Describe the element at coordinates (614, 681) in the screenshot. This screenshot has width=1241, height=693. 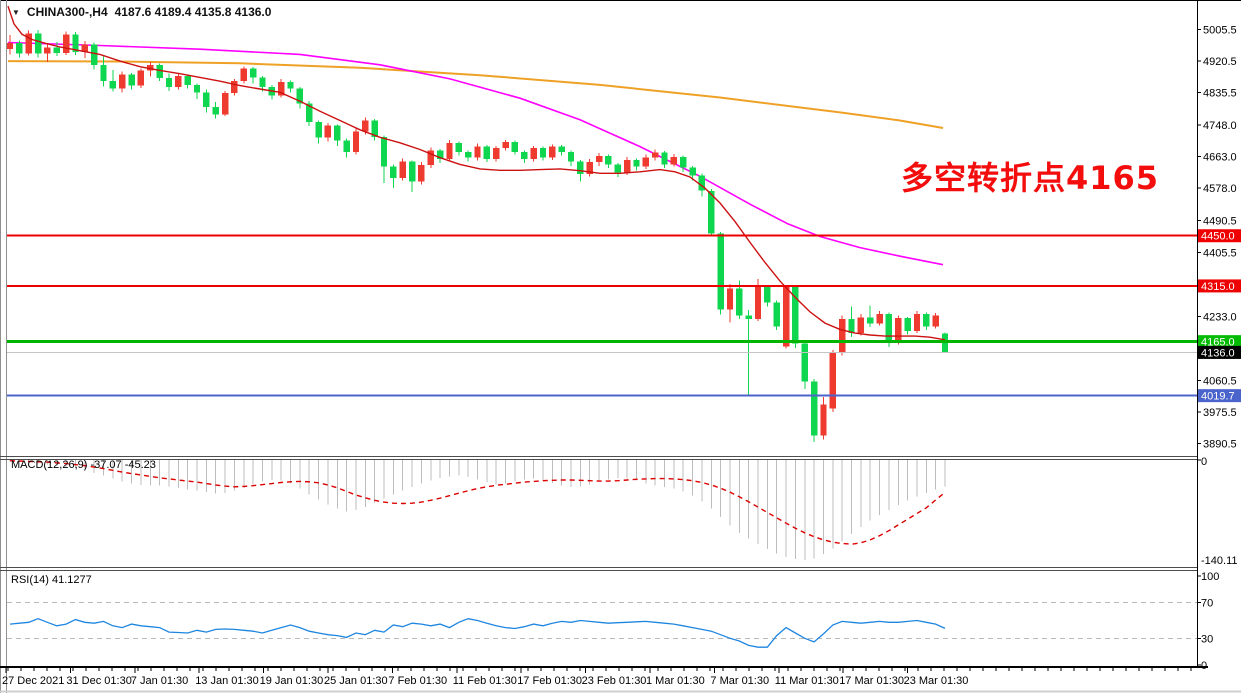
I see `time-axis-label: 23 Feb 01:30` at that location.